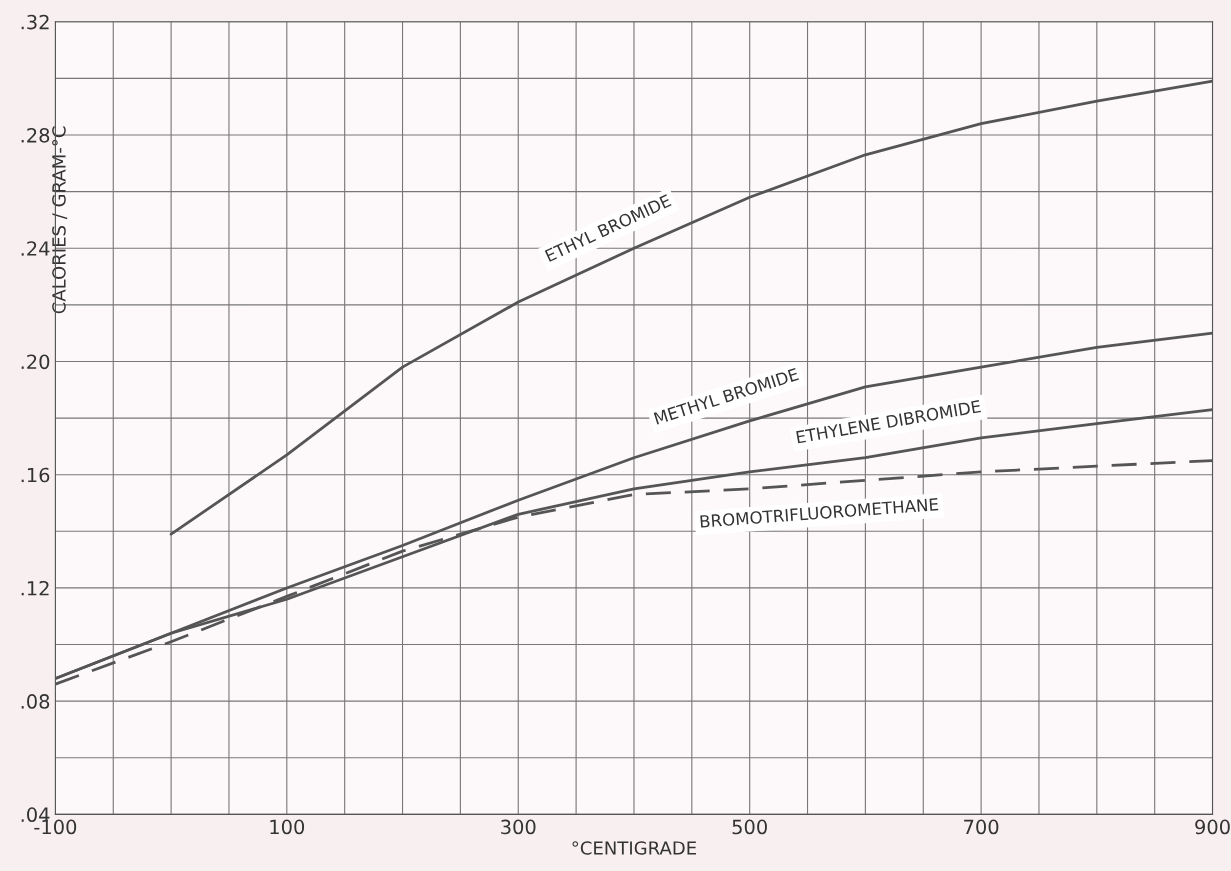 The width and height of the screenshot is (1231, 871). What do you see at coordinates (981, 827) in the screenshot?
I see `x-tick-label: 700` at bounding box center [981, 827].